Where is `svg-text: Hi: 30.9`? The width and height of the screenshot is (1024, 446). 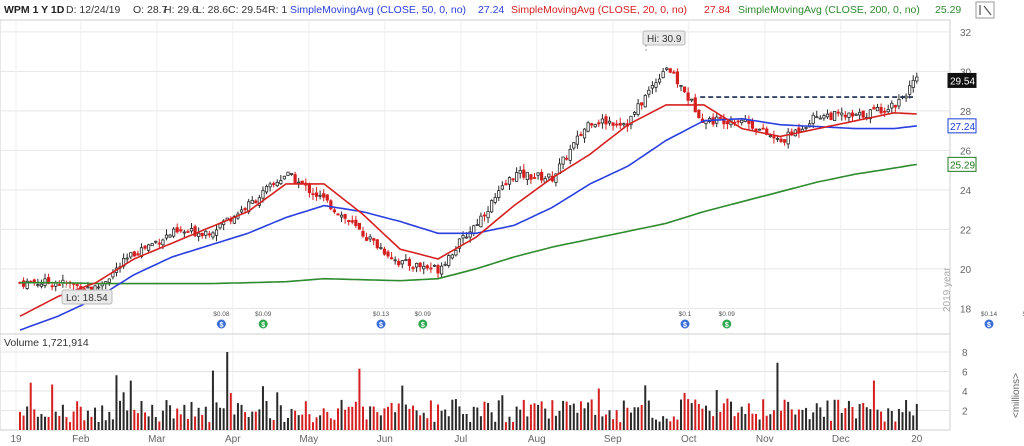 svg-text: Hi: 30.9 is located at coordinates (664, 39).